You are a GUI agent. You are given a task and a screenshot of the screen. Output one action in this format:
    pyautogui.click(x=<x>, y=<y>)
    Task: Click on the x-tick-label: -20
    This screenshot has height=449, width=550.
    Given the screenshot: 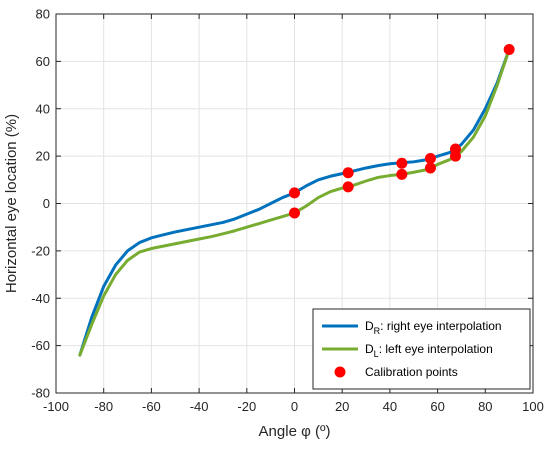 What is the action you would take?
    pyautogui.click(x=246, y=406)
    